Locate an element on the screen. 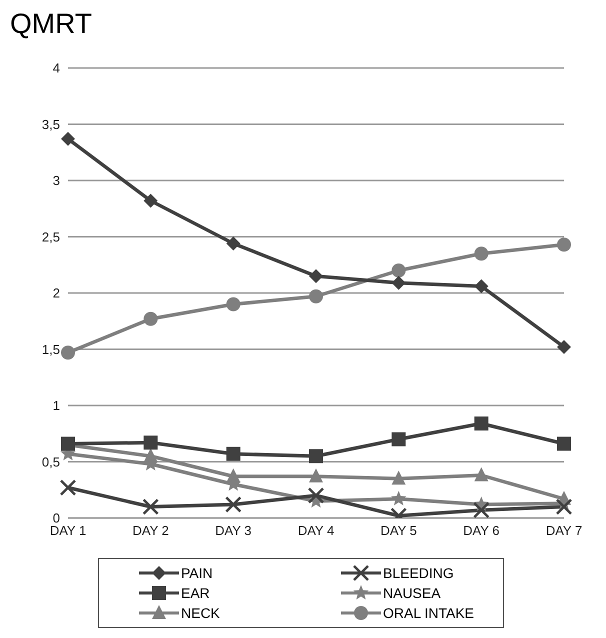 Image resolution: width=606 pixels, height=638 pixels. y-tick-label: 1,5 is located at coordinates (51, 349).